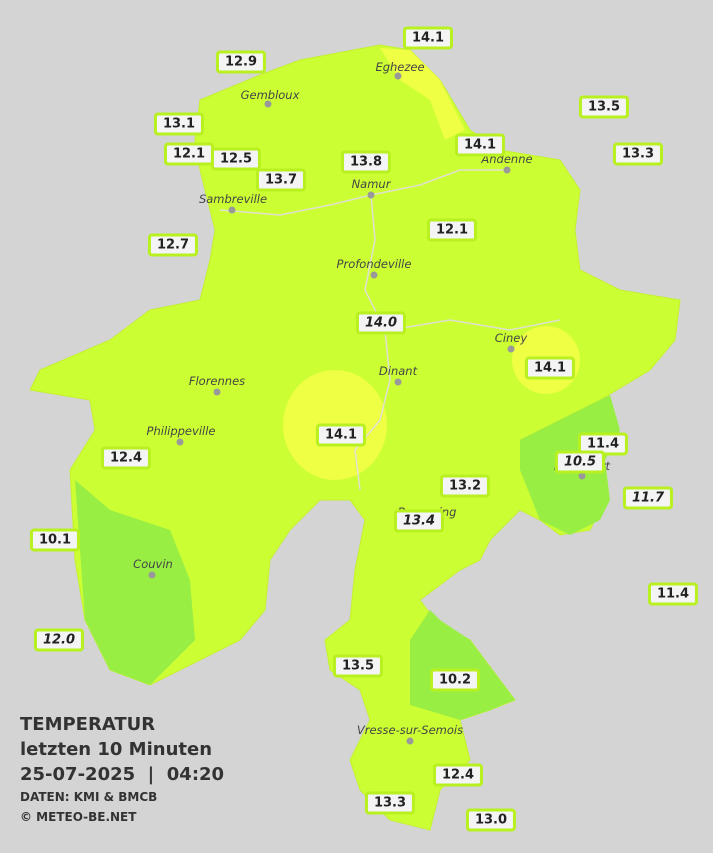 The image size is (713, 853). Describe the element at coordinates (491, 820) in the screenshot. I see `temperature-reading: 13.0` at that location.